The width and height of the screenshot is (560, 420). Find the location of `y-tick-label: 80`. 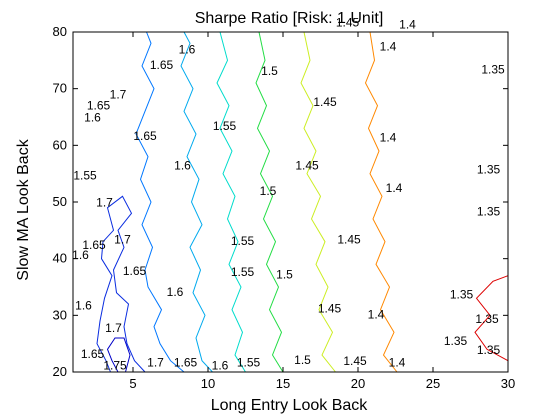

y-tick-label: 80 is located at coordinates (60, 31).